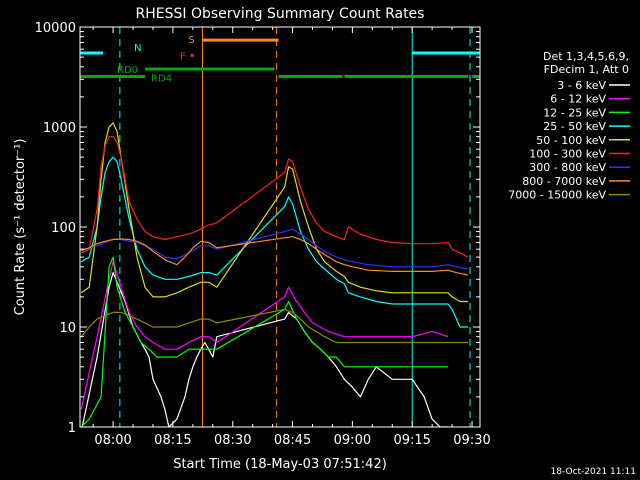  What do you see at coordinates (191, 40) in the screenshot?
I see `flag-label-s: S` at bounding box center [191, 40].